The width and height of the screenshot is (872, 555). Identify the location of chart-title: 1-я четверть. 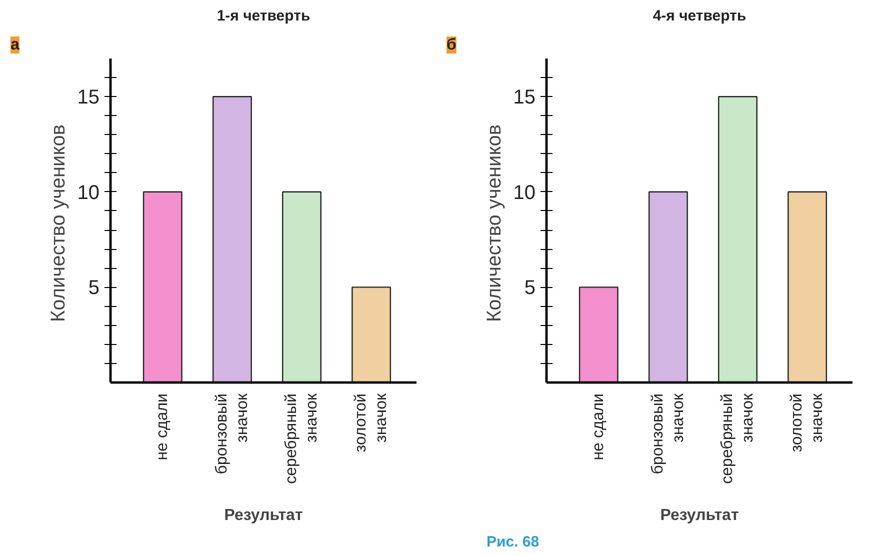
(263, 16).